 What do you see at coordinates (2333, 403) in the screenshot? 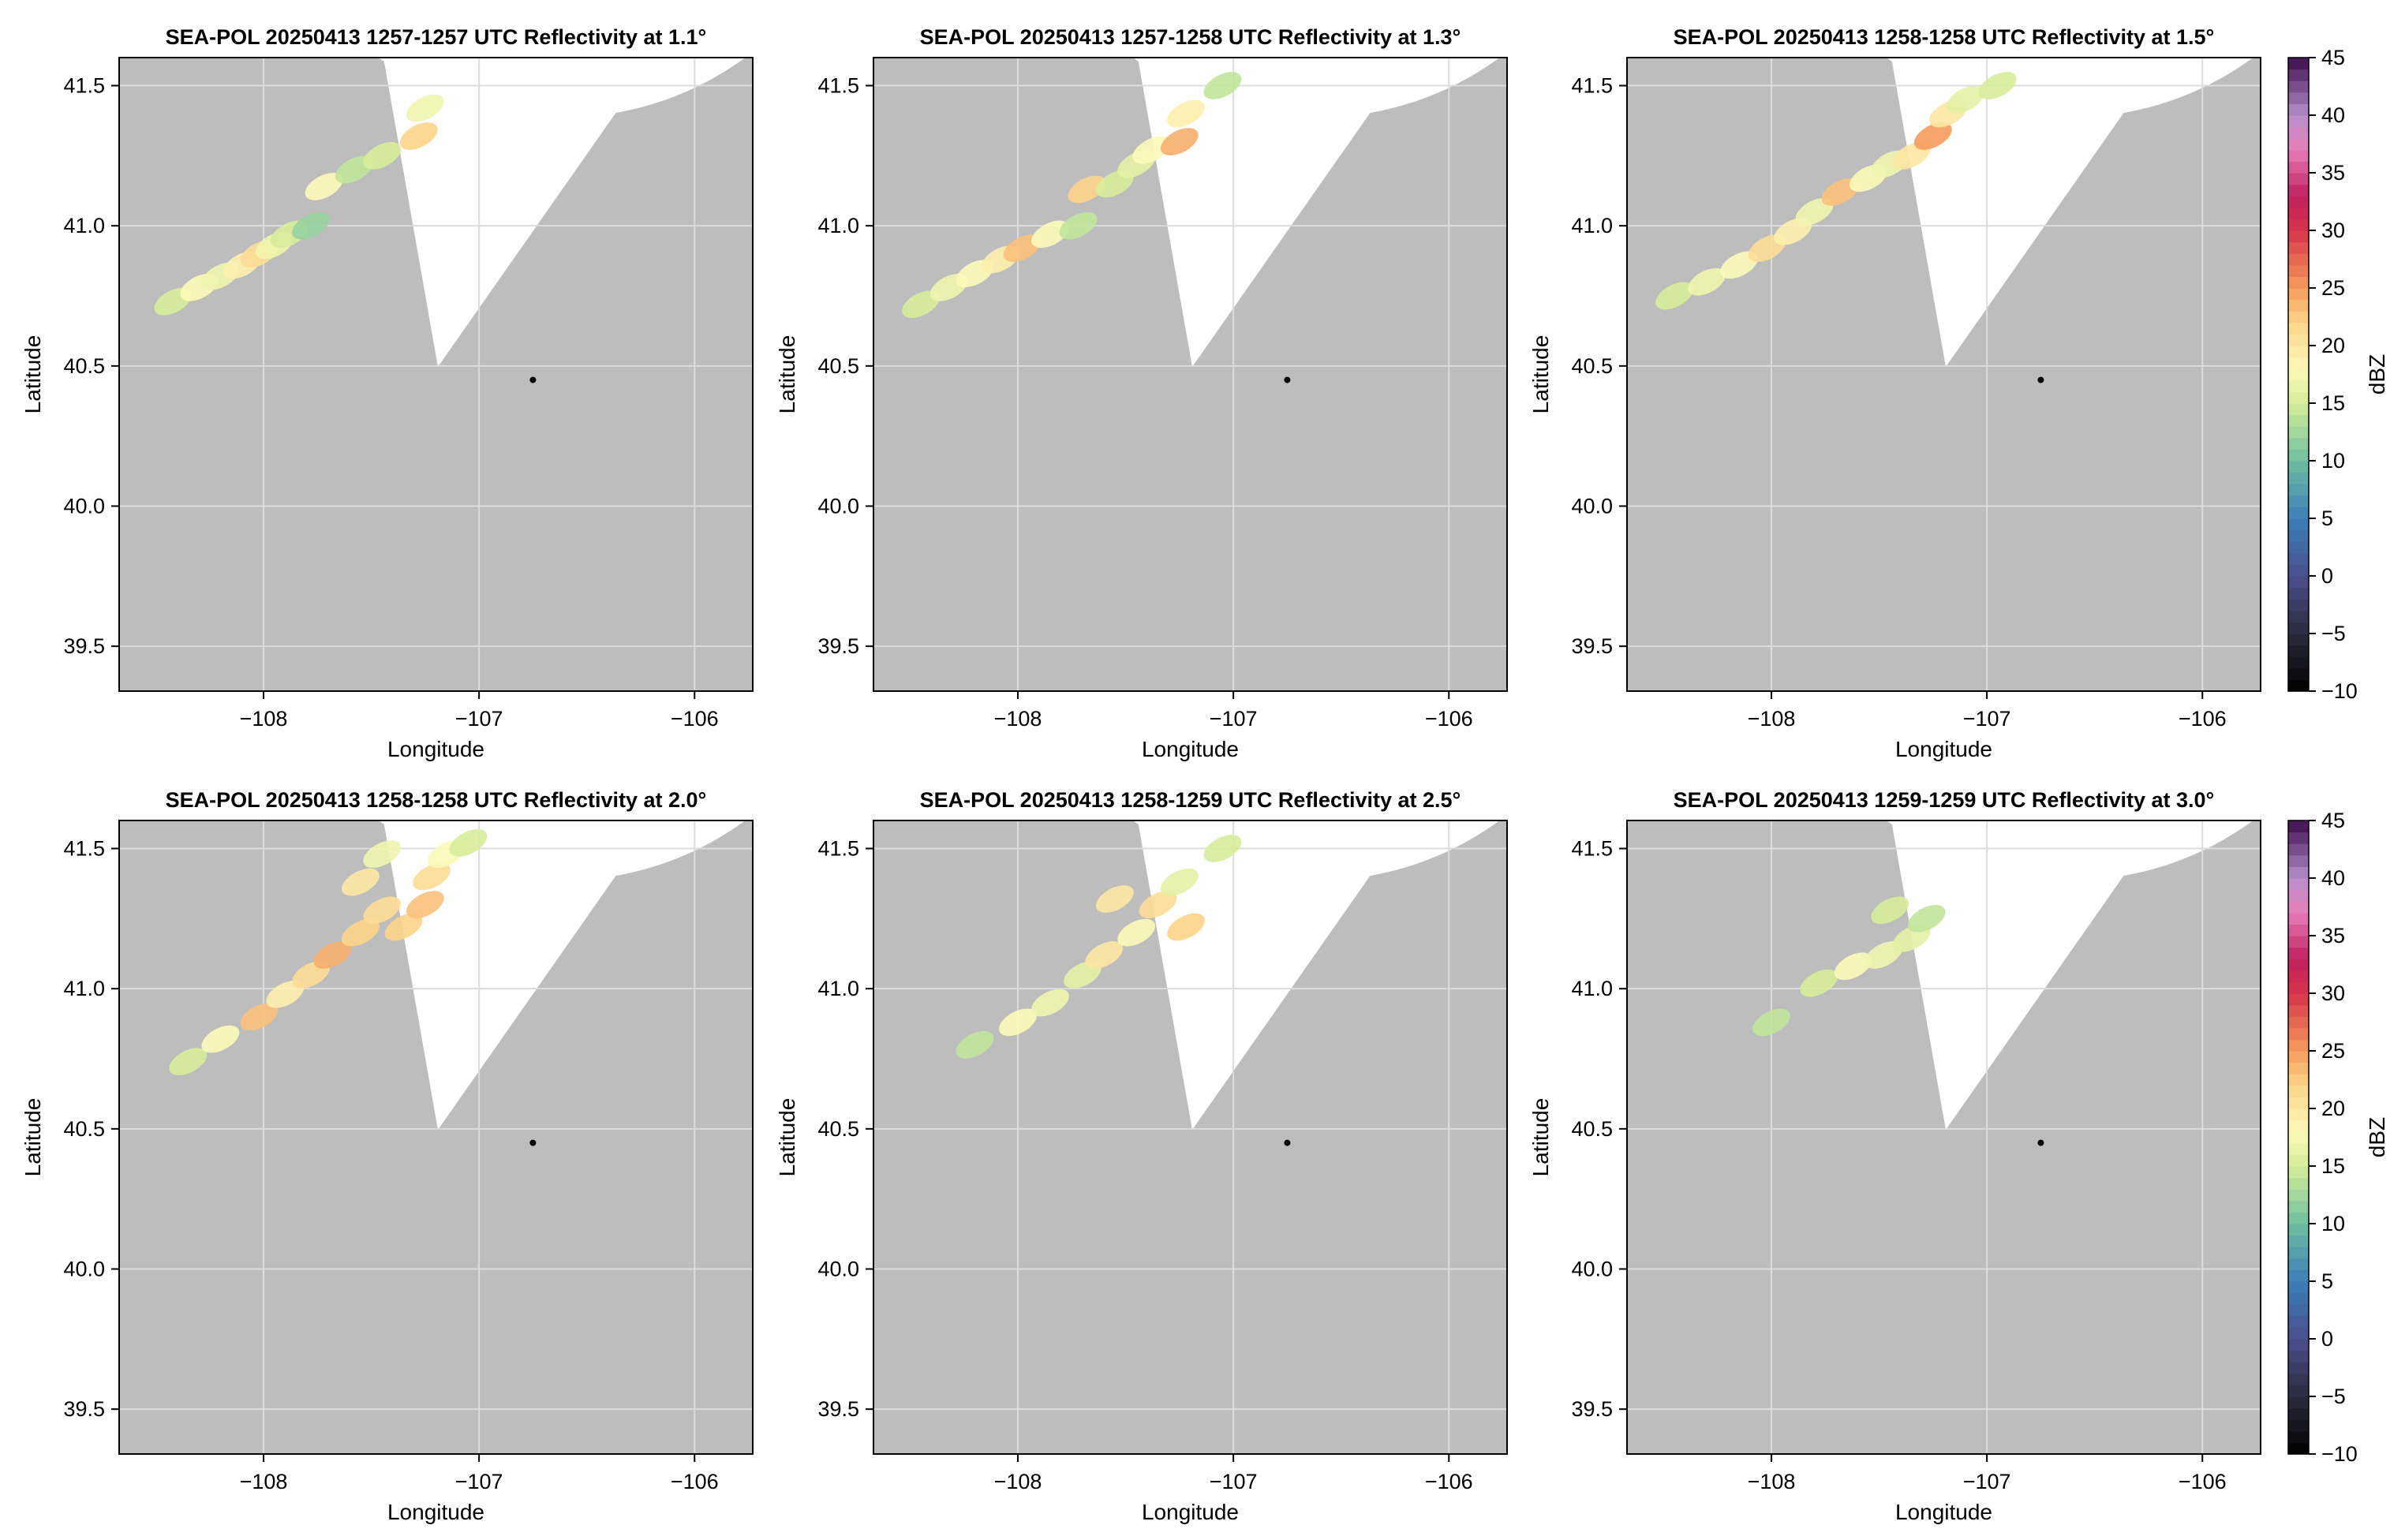
I see `colorbar-tick-label: 15` at bounding box center [2333, 403].